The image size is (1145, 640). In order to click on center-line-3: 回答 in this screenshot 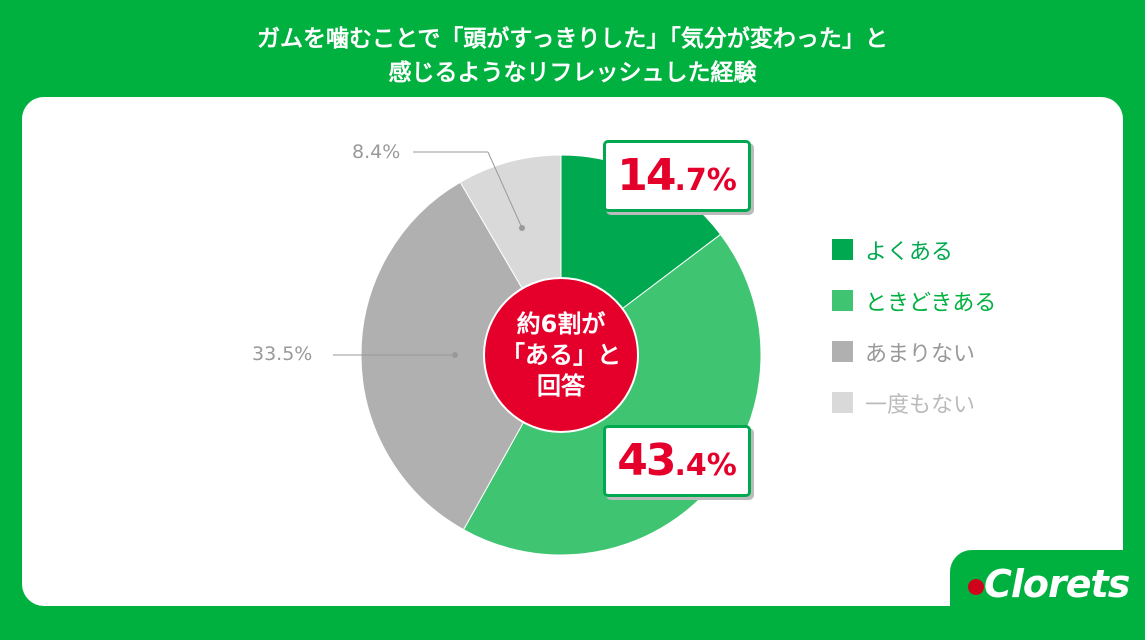, I will do `click(561, 385)`.